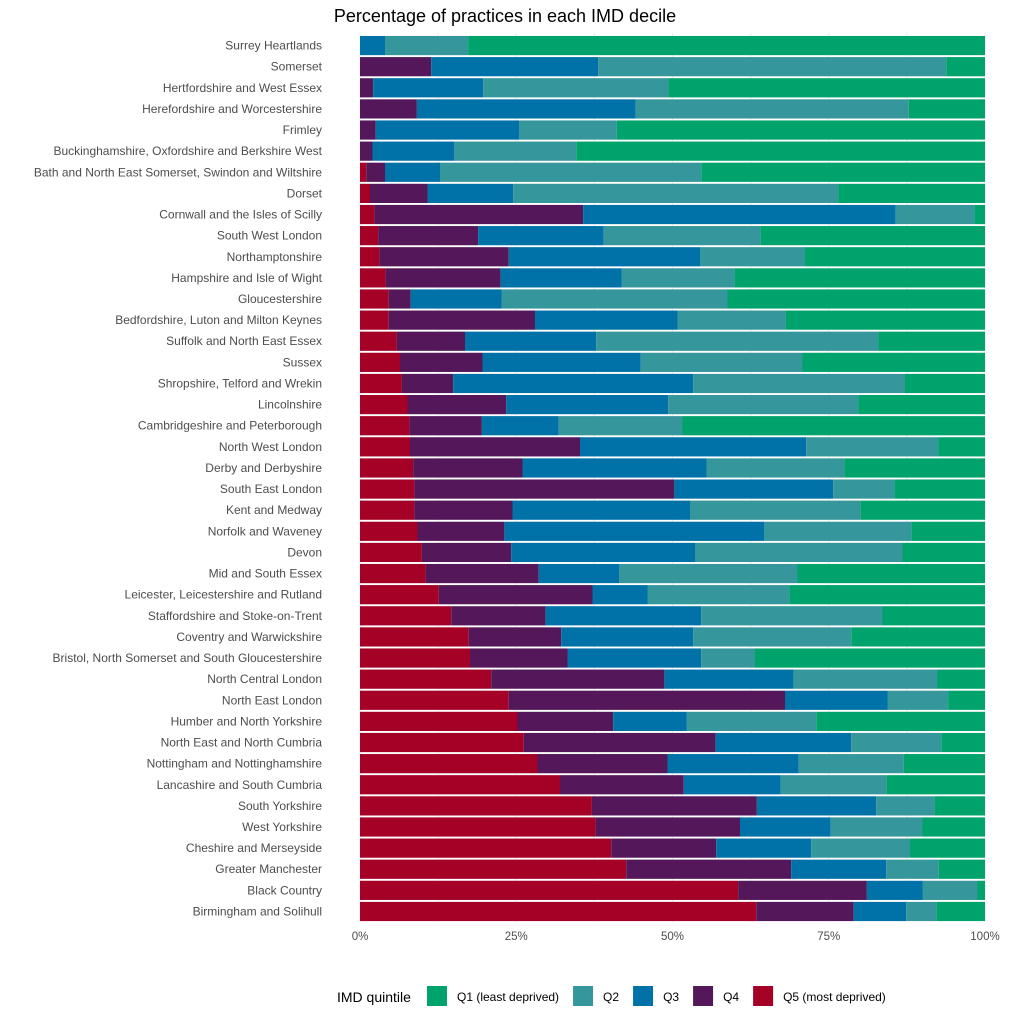 Image resolution: width=1024 pixels, height=1024 pixels. I want to click on y-axis-label: South East London, so click(271, 489).